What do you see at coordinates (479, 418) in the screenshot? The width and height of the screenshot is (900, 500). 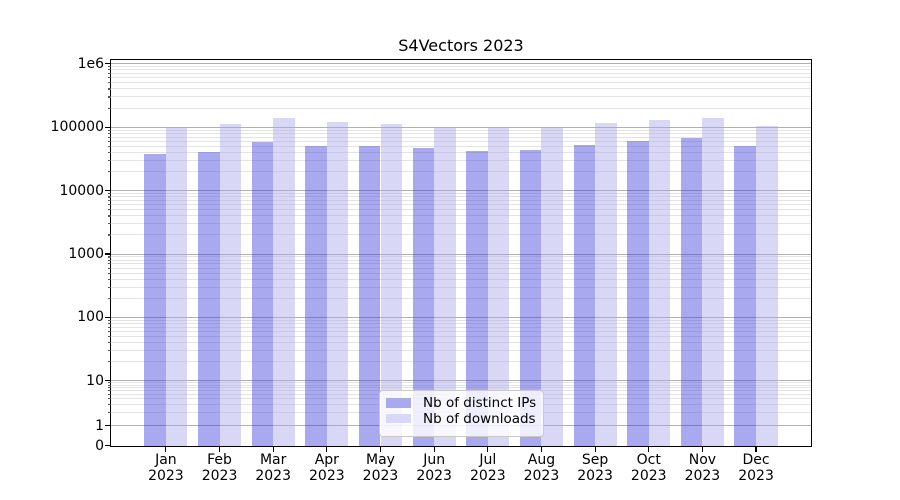 I see `legend-label-downloads: Nb of downloads` at bounding box center [479, 418].